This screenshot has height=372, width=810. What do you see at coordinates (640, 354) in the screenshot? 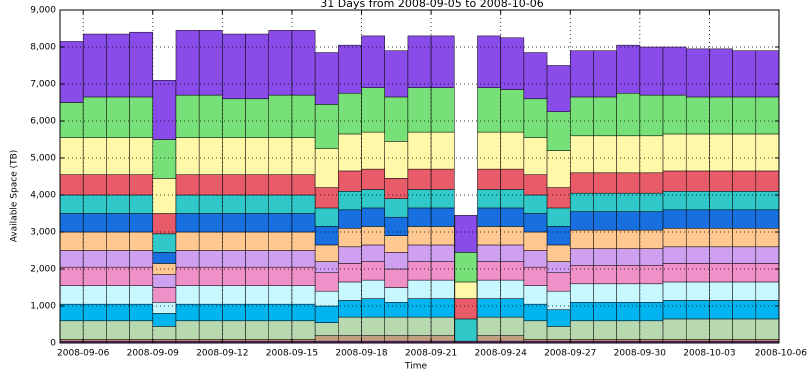
I see `x-tick-label: 2008-09-30` at bounding box center [640, 354].